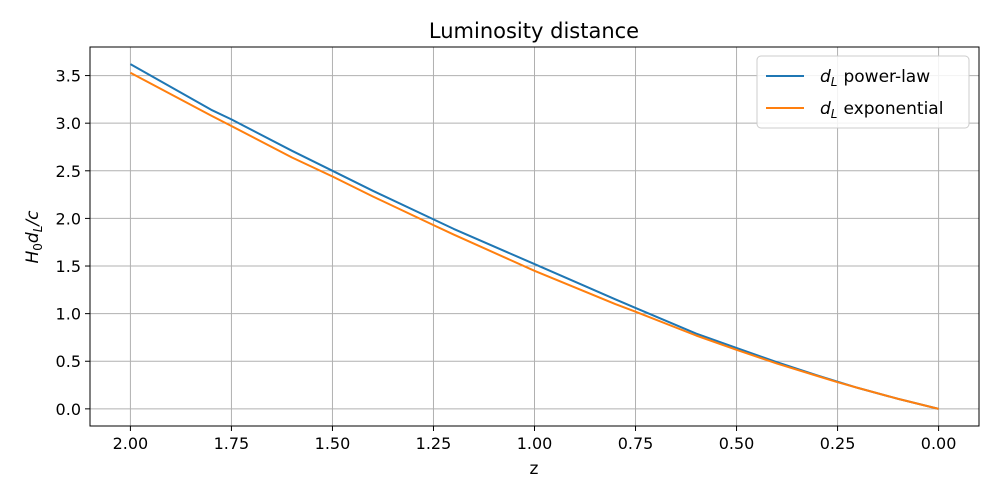 This screenshot has width=1000, height=500. I want to click on x-tick-label: 1.50, so click(333, 443).